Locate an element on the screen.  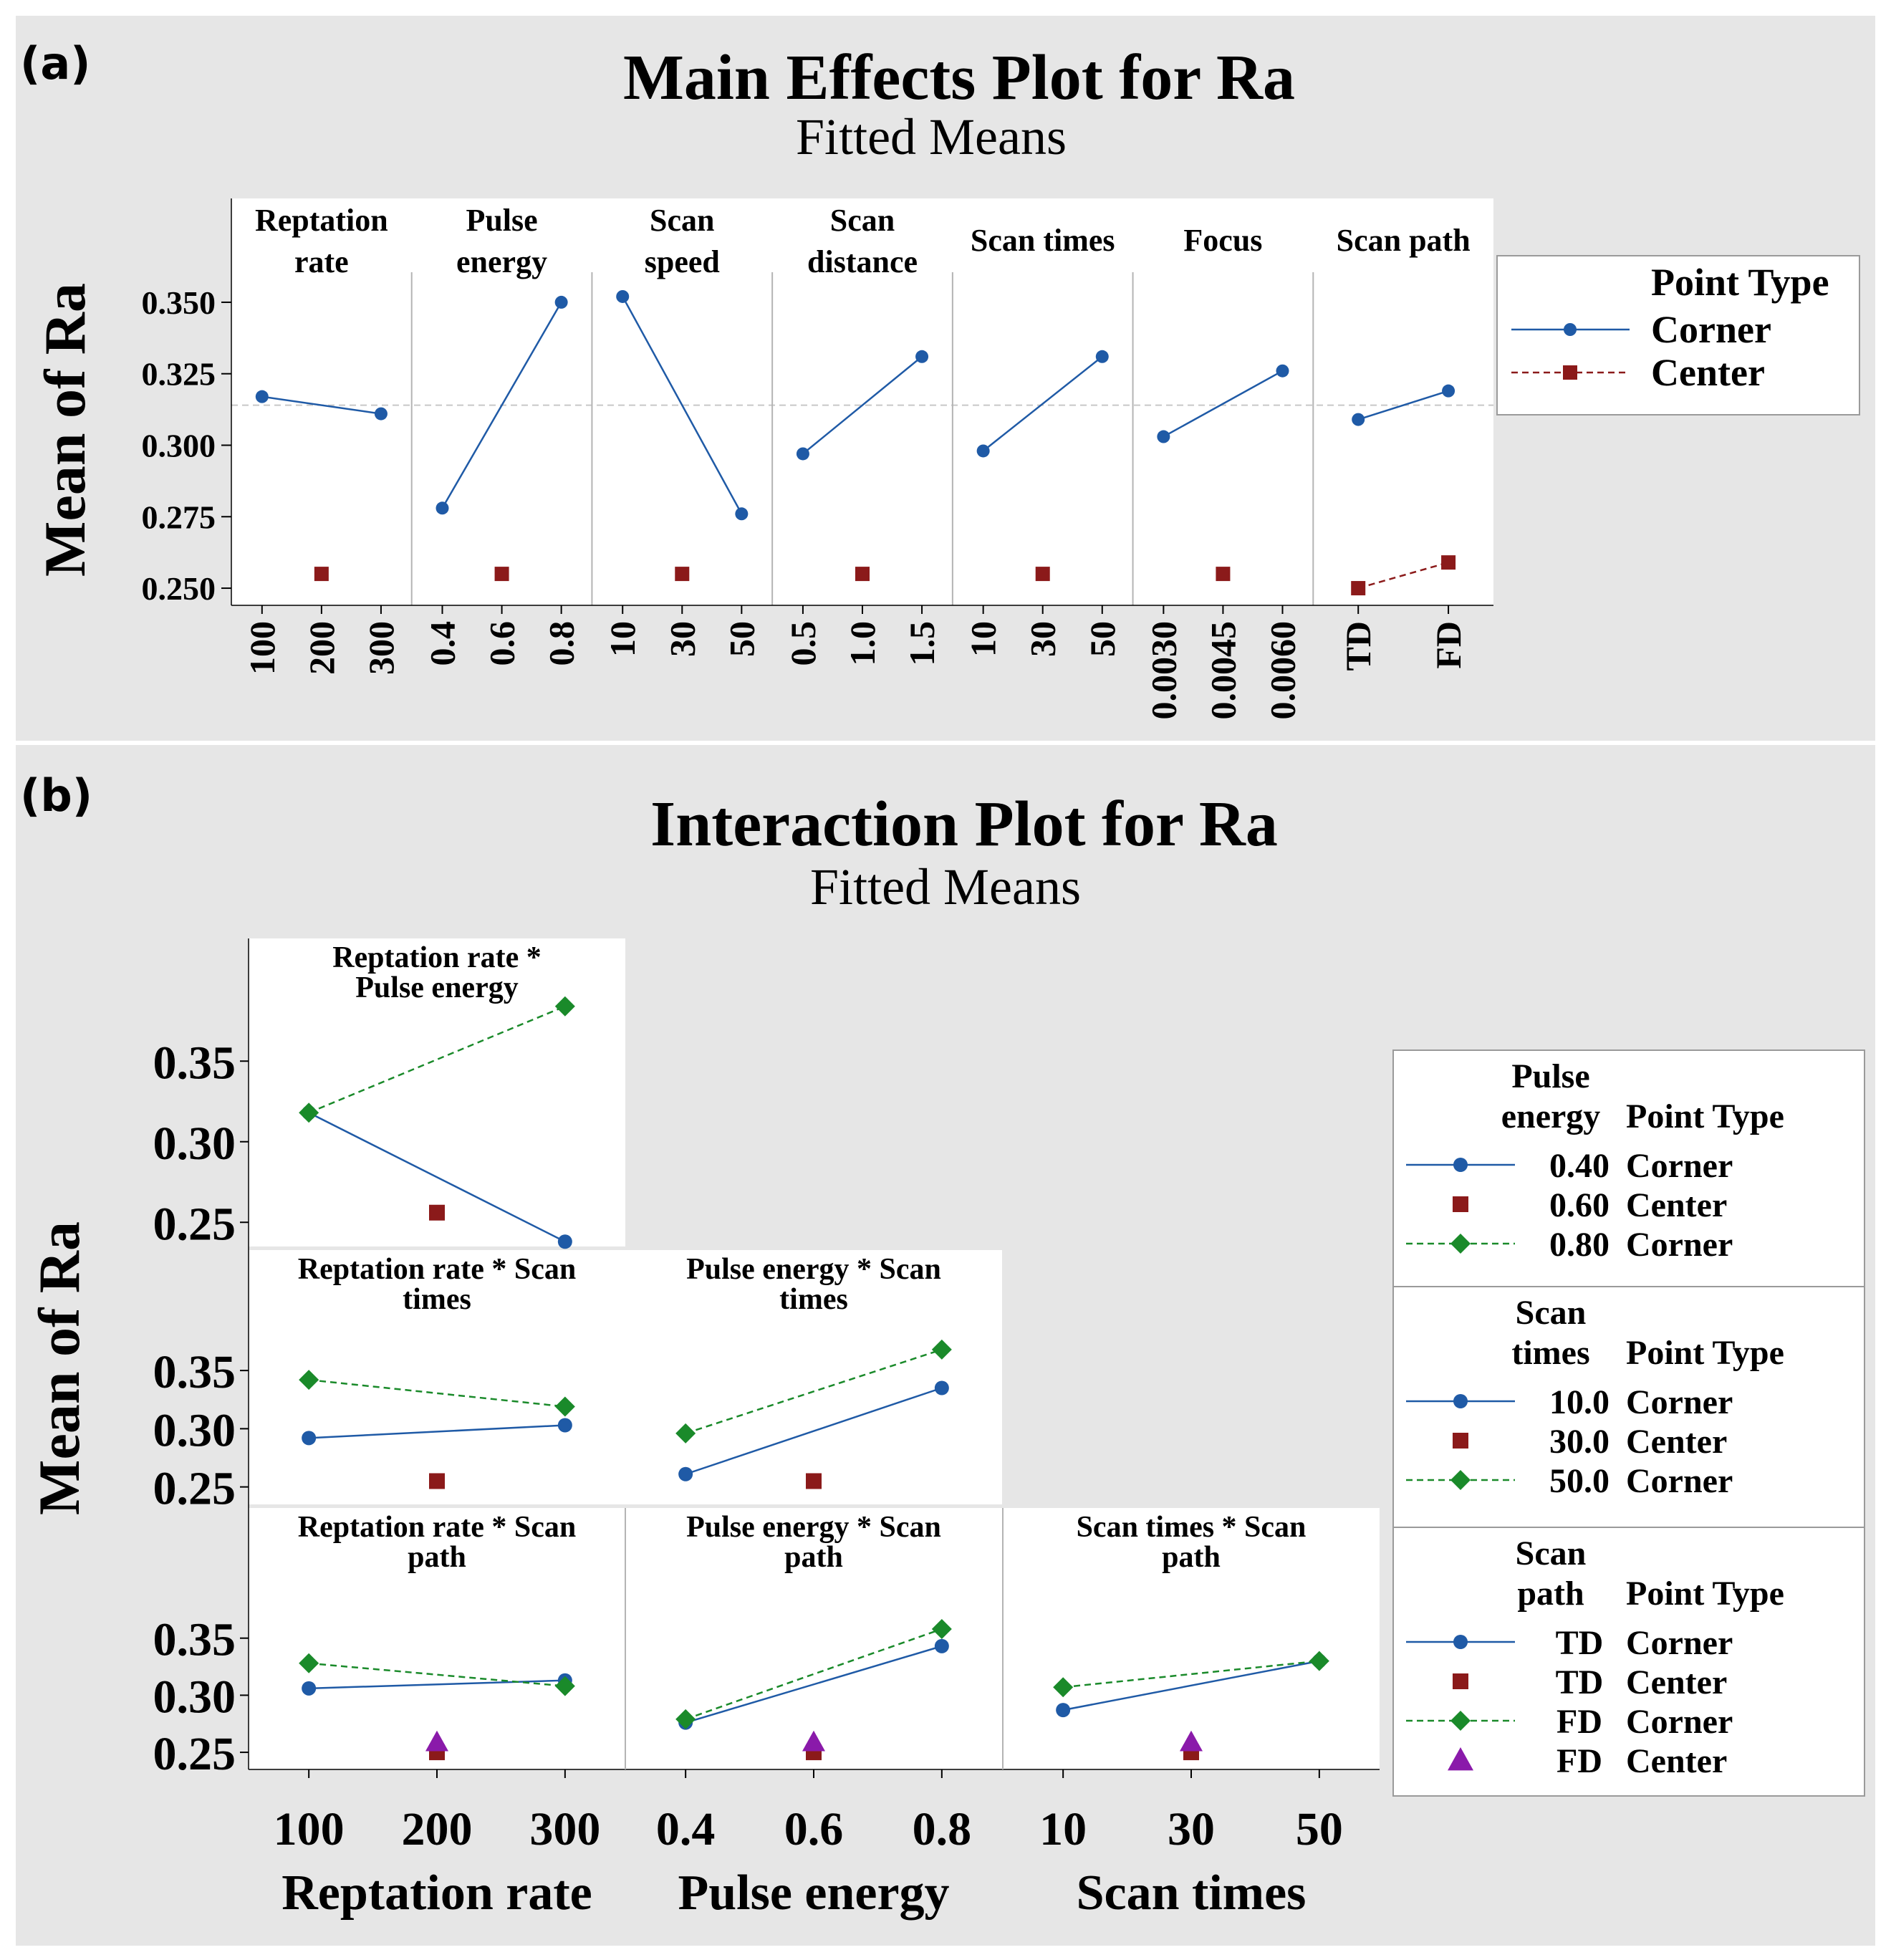
legend-level-label: 30.0 is located at coordinates (1579, 1442).